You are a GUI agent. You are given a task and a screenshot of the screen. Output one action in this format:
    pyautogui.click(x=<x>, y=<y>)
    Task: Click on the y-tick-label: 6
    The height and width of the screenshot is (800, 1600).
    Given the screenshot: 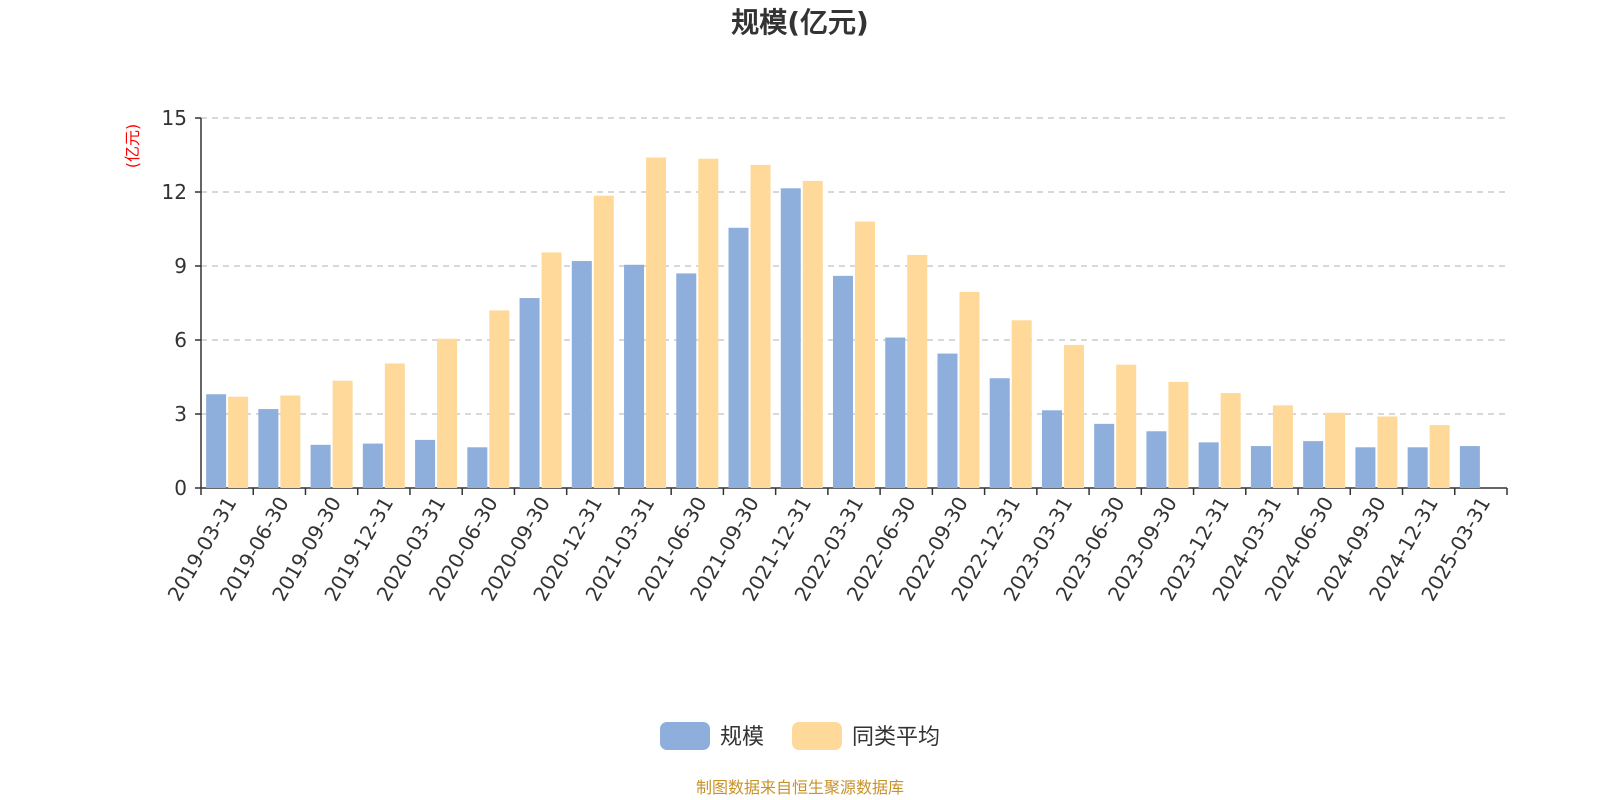 What is the action you would take?
    pyautogui.click(x=180, y=340)
    